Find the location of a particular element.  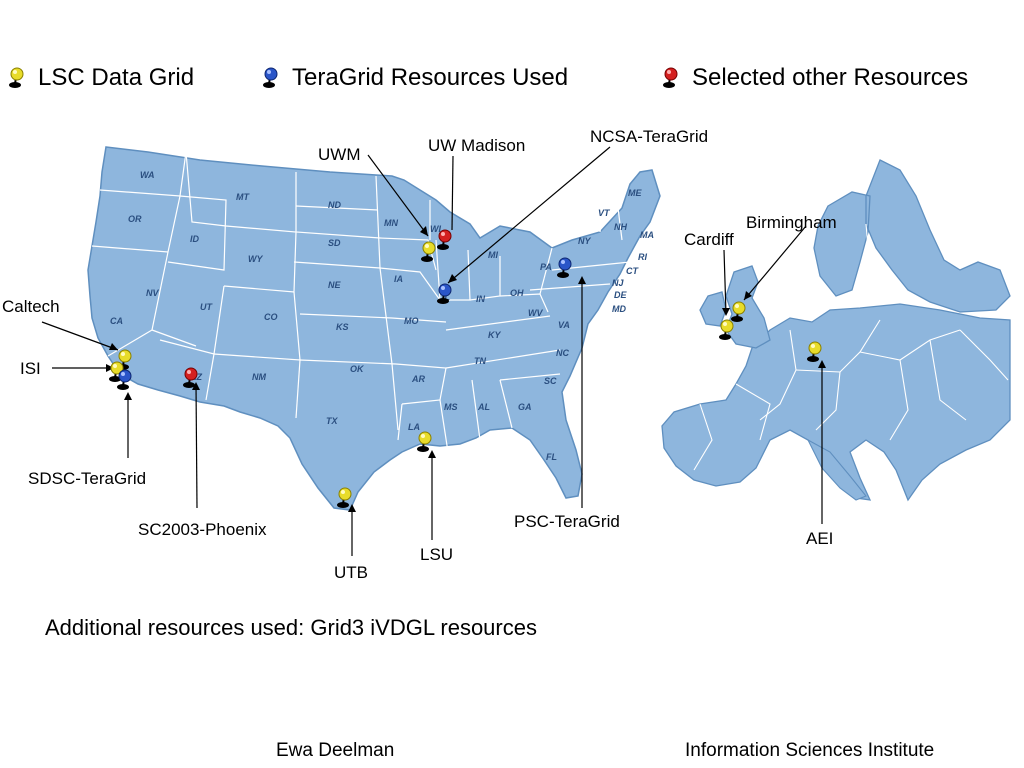

site-label-isi: ISI is located at coordinates (30, 368).